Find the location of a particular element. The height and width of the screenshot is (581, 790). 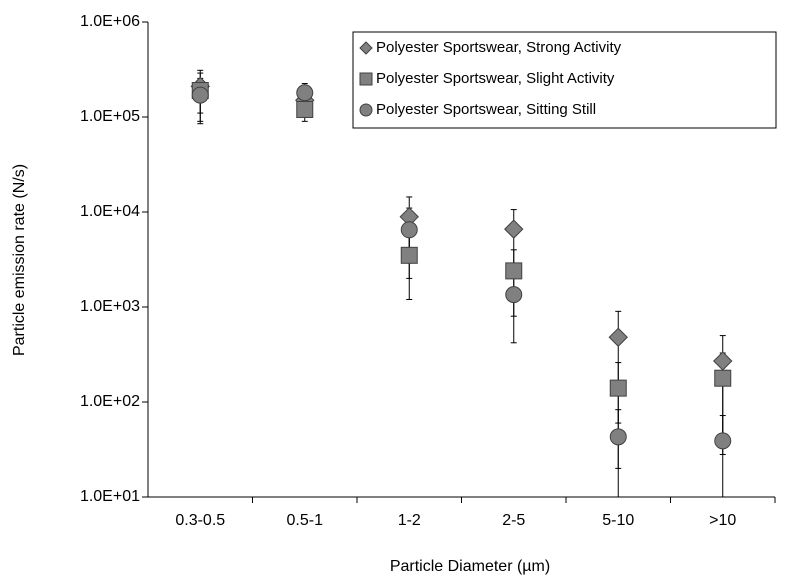

y-tick-label: 1.0E+06 is located at coordinates (110, 21).